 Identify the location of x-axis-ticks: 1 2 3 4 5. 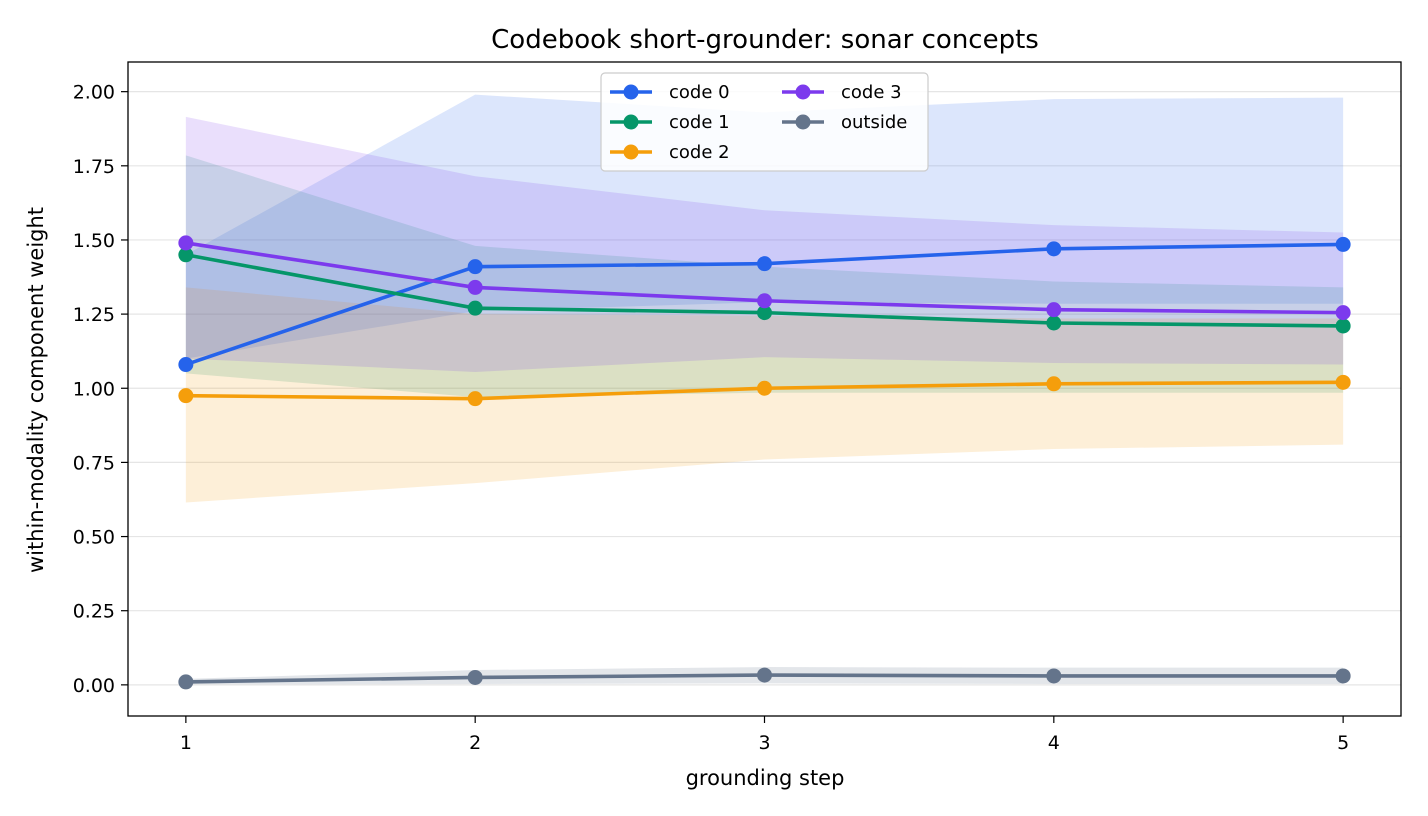
(764, 735).